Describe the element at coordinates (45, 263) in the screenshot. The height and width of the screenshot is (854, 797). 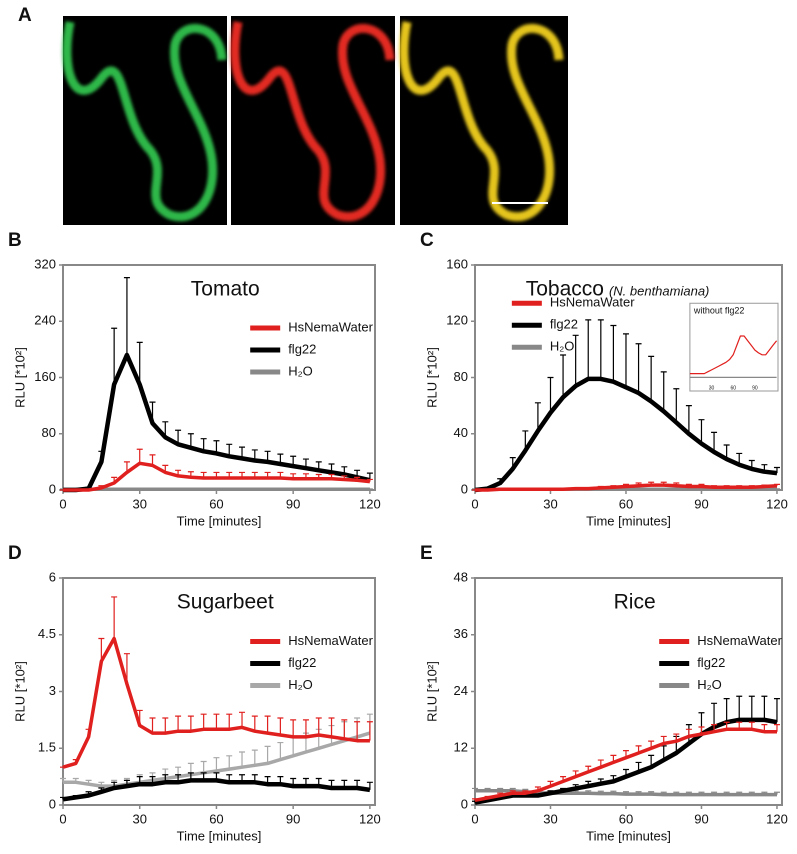
I see `y-tick-label: 320` at that location.